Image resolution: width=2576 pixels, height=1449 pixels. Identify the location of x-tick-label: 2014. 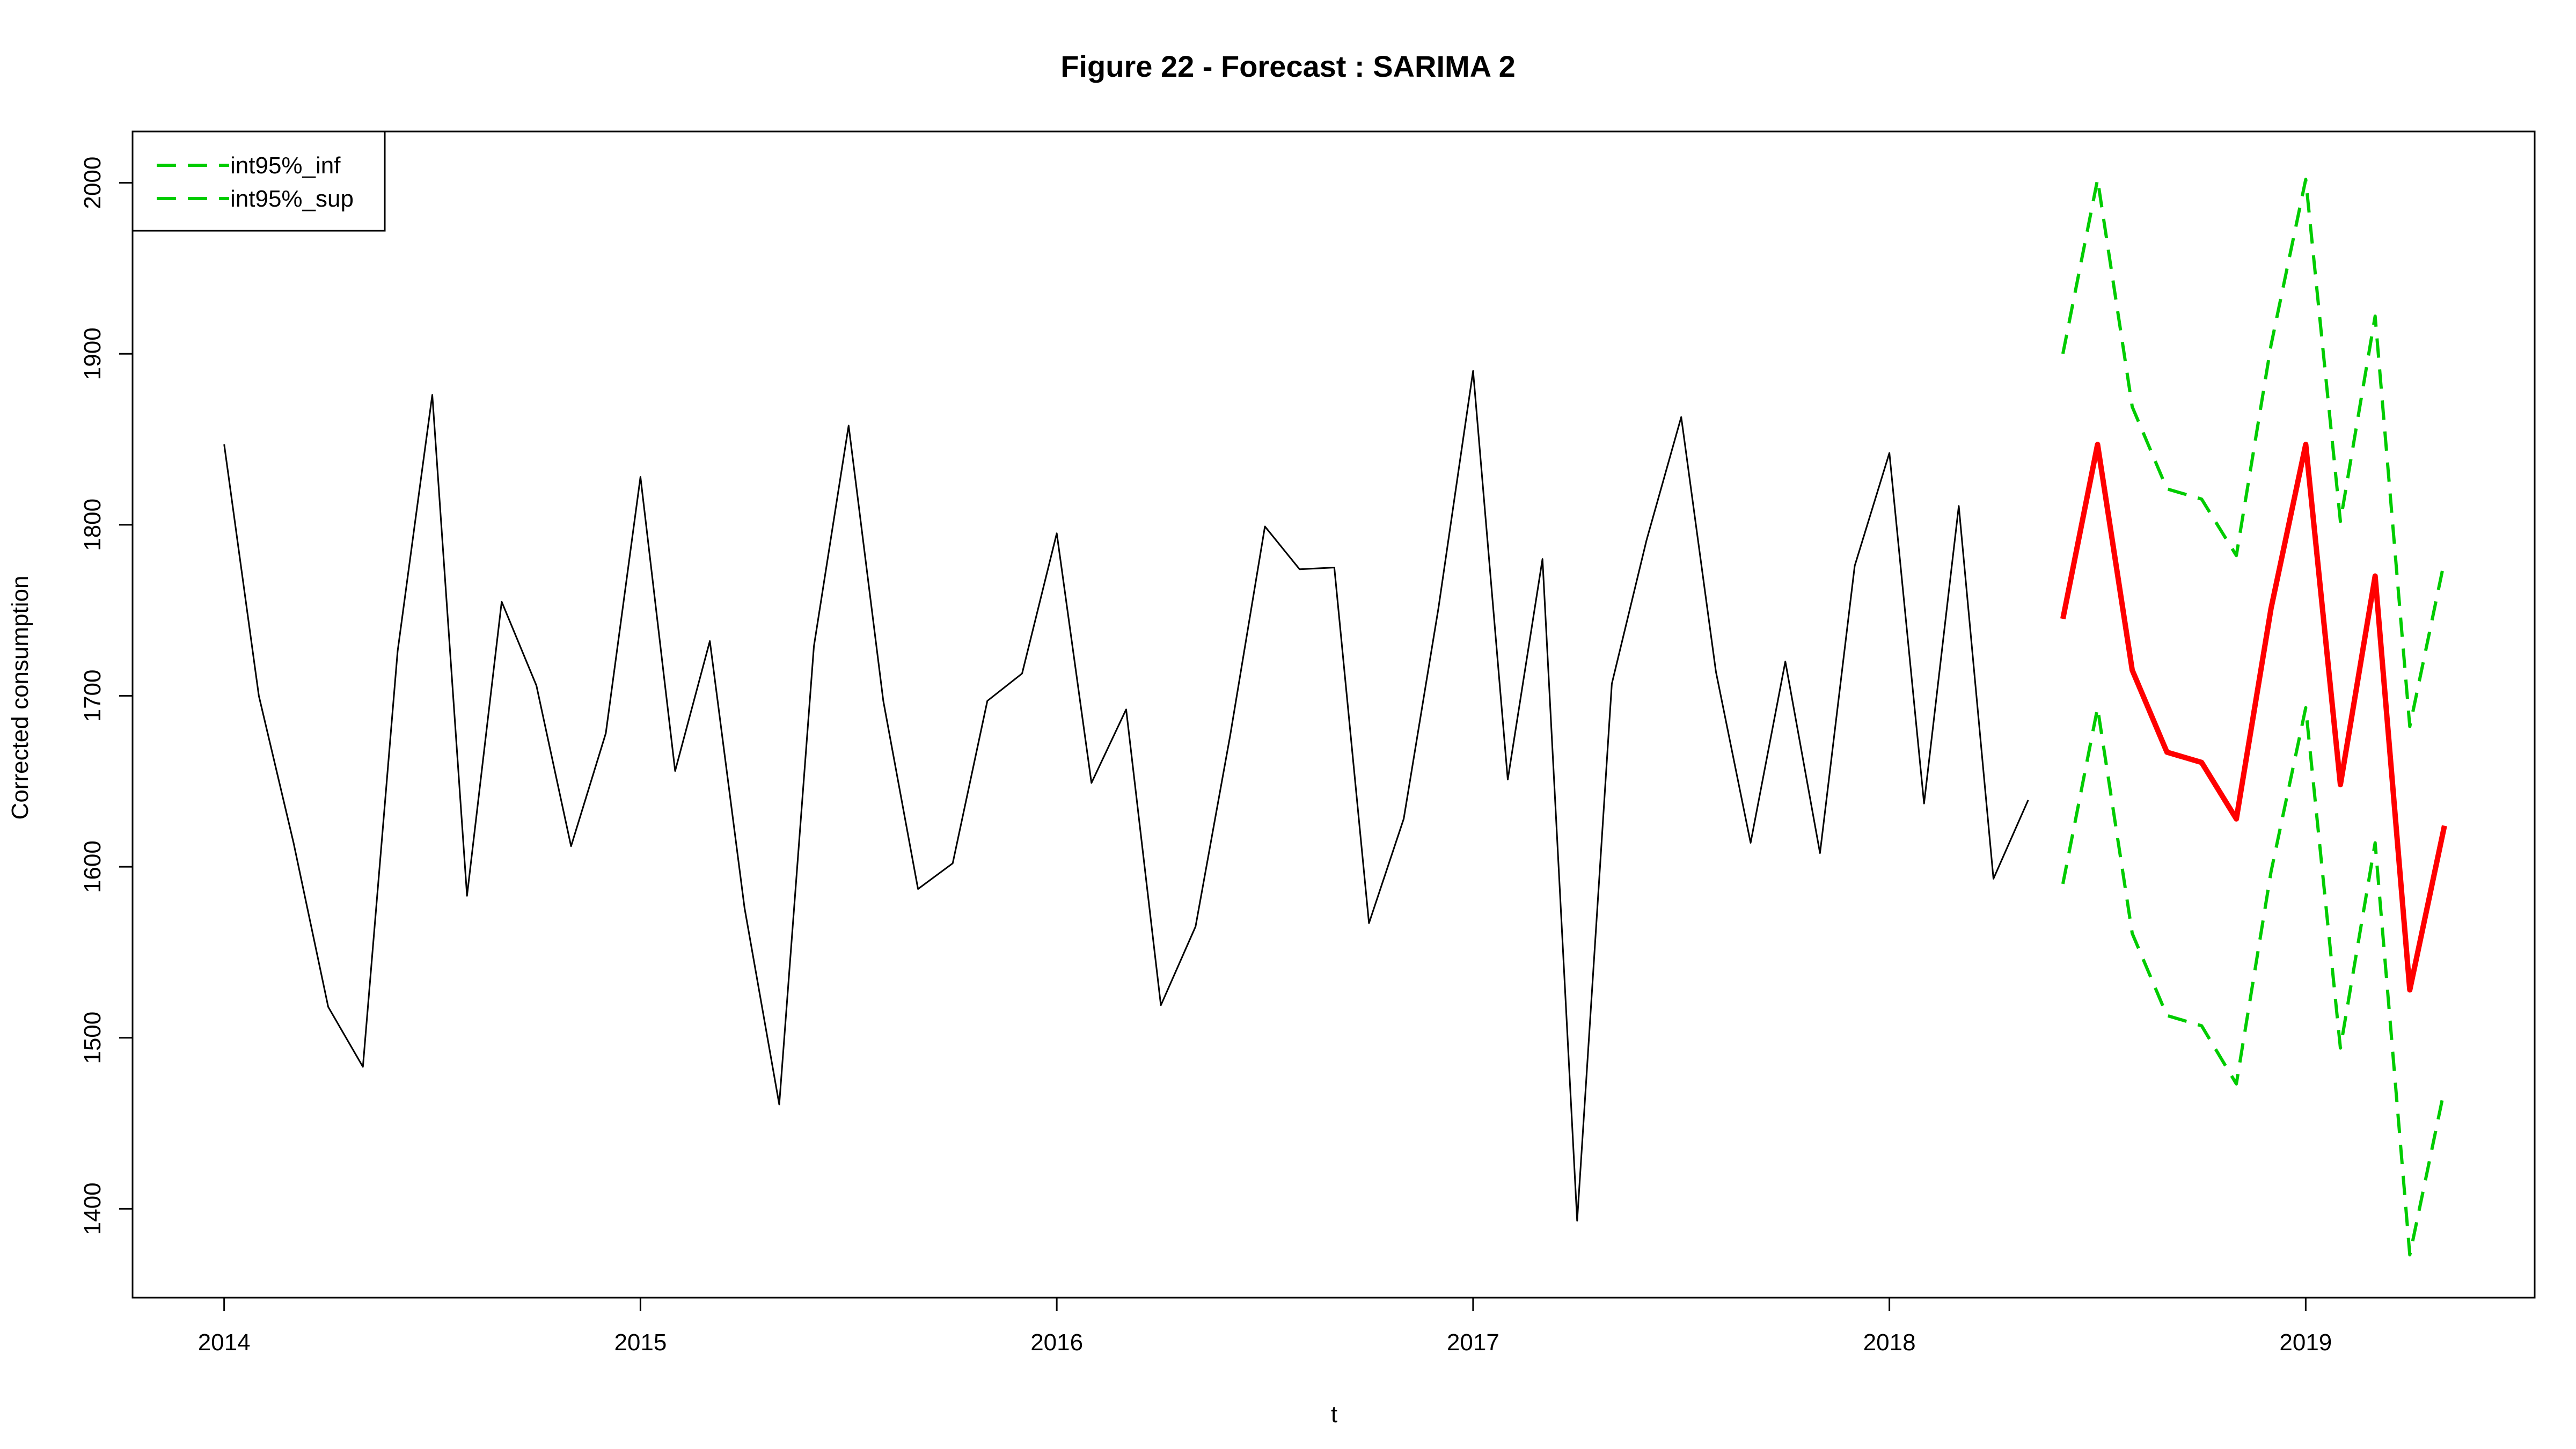
(224, 1342).